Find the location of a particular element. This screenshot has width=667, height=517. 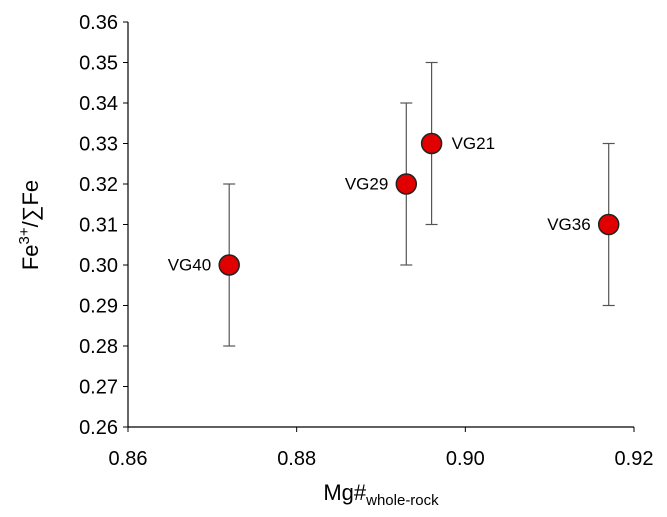

y-tick-label: 0.27 is located at coordinates (98, 388).